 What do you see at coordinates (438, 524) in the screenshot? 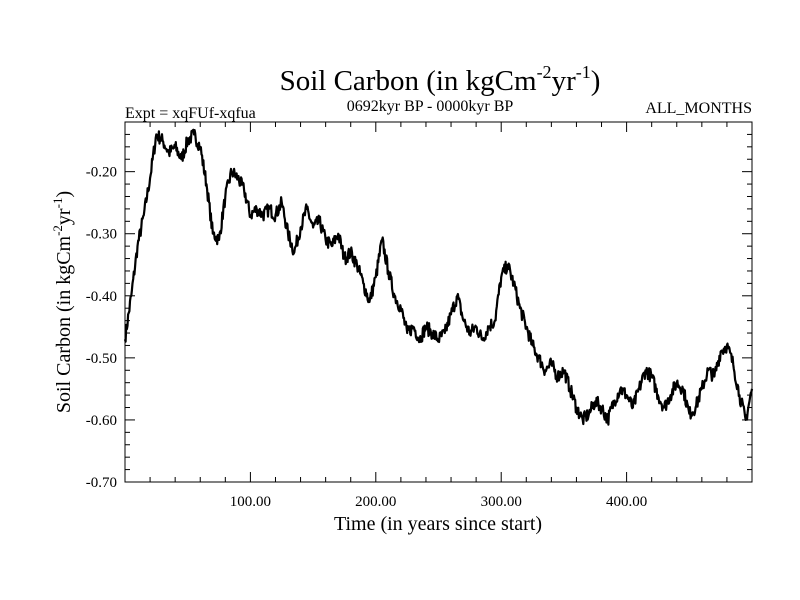
I see `x-axis-label: Time (in years since start)` at bounding box center [438, 524].